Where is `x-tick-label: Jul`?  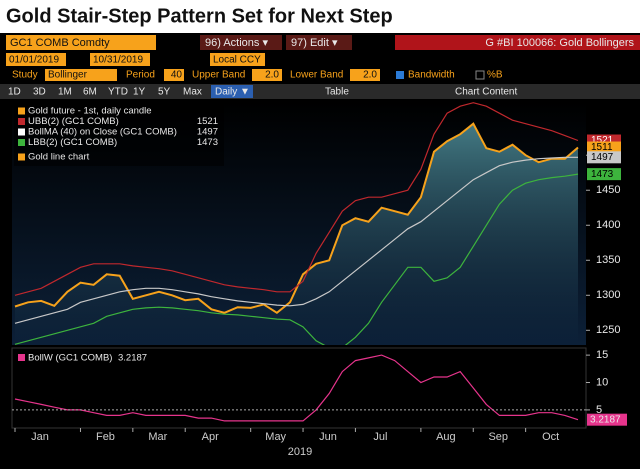 x-tick-label: Jul is located at coordinates (380, 437).